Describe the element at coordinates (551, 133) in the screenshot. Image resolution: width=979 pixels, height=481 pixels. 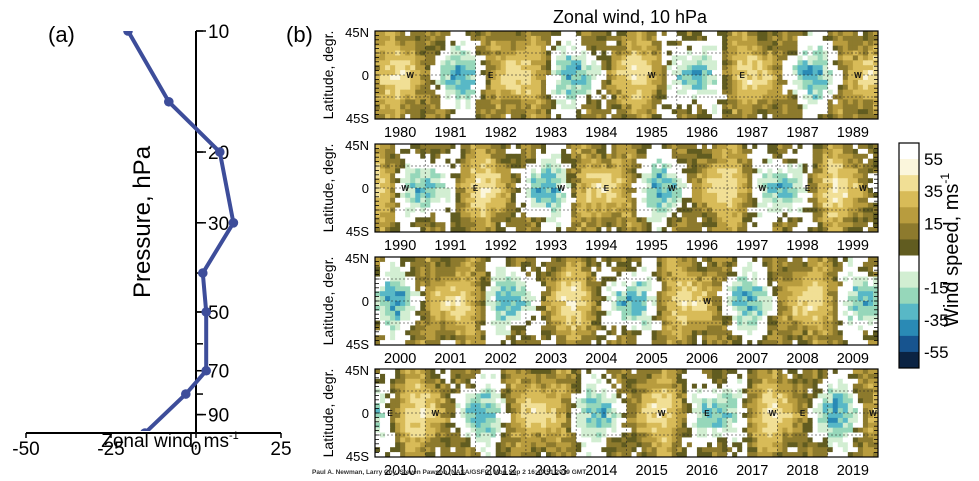
I see `year-label: 1983` at that location.